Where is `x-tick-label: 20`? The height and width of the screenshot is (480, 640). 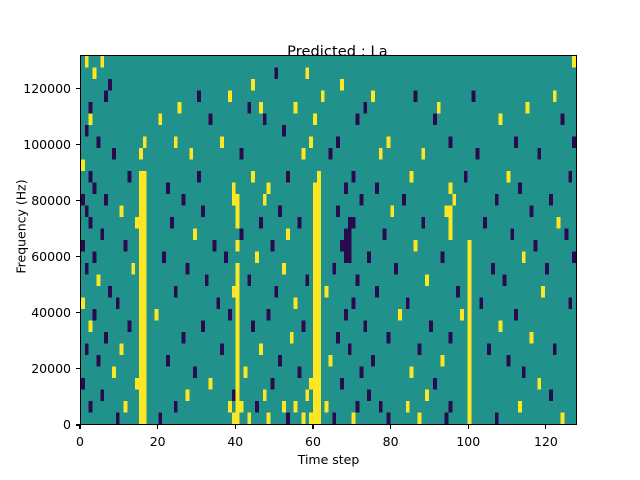 x-tick-label: 20 is located at coordinates (158, 440).